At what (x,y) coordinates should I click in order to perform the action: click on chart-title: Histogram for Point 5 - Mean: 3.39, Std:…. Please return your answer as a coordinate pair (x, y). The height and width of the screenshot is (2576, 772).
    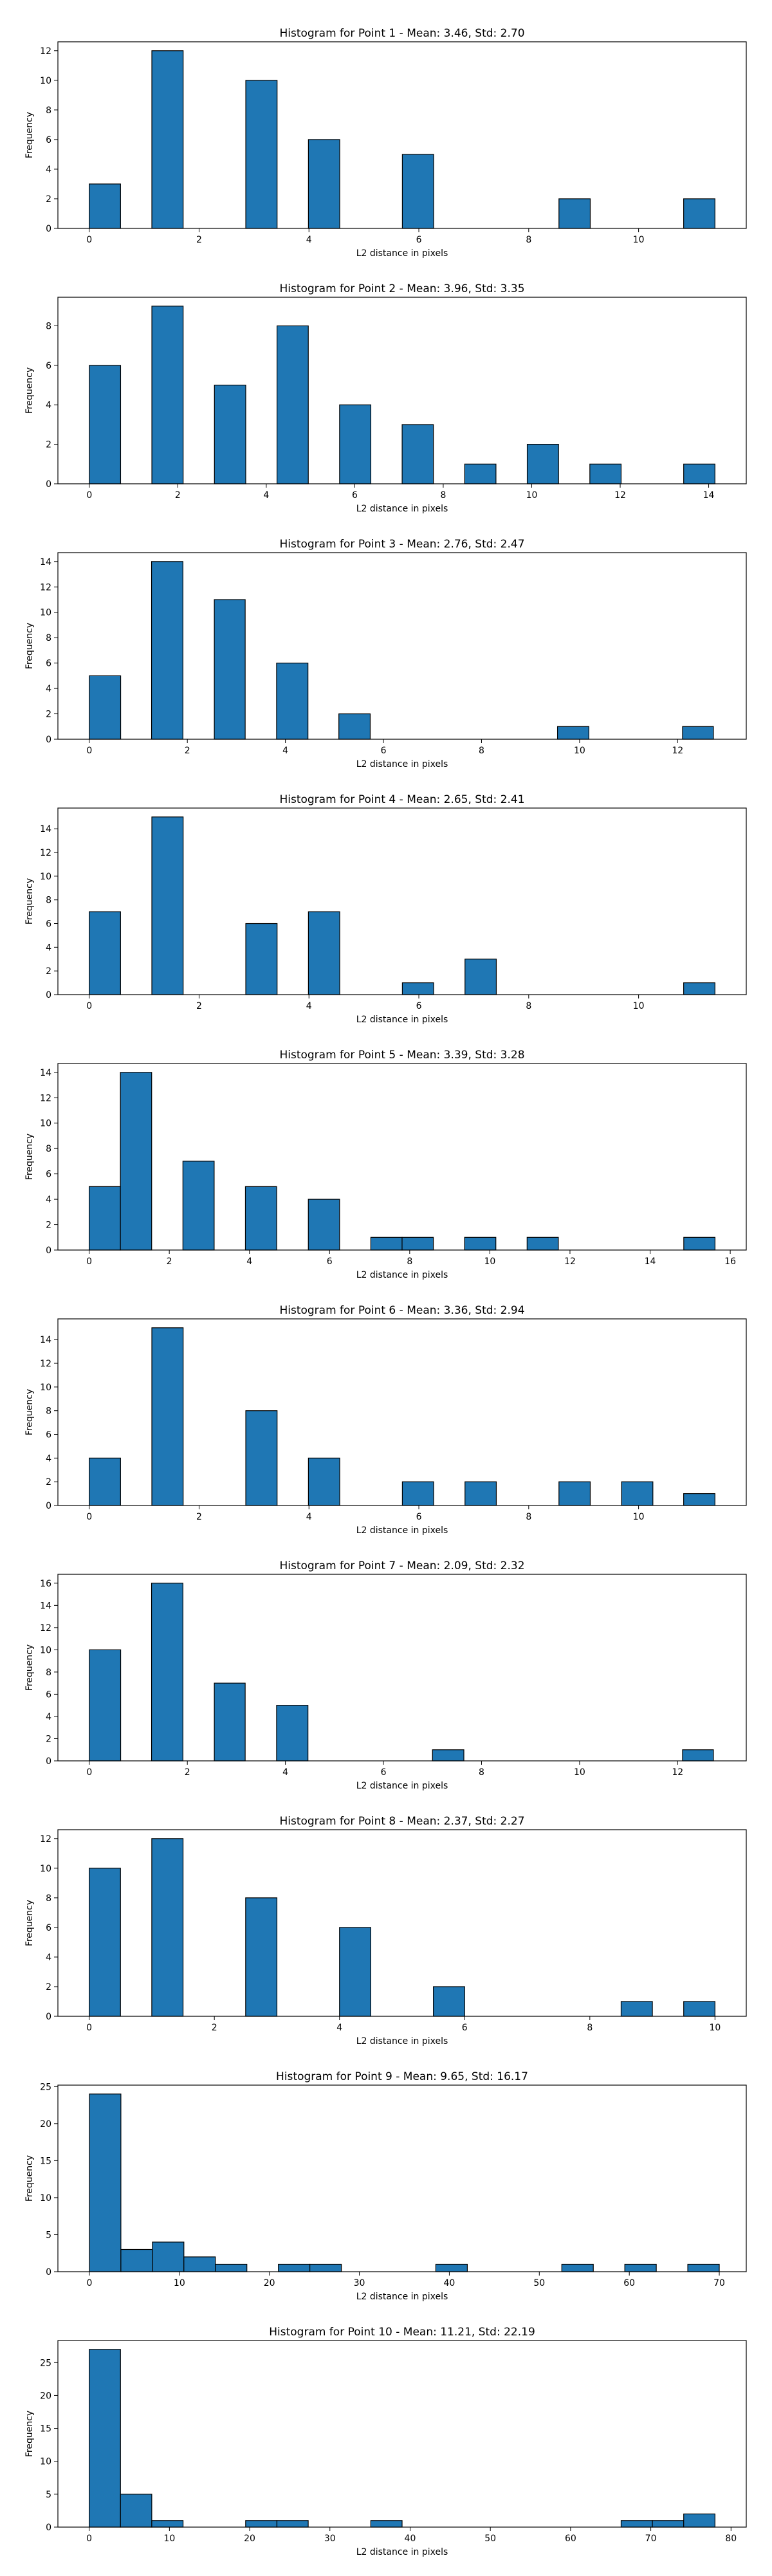
    Looking at the image, I should click on (401, 1055).